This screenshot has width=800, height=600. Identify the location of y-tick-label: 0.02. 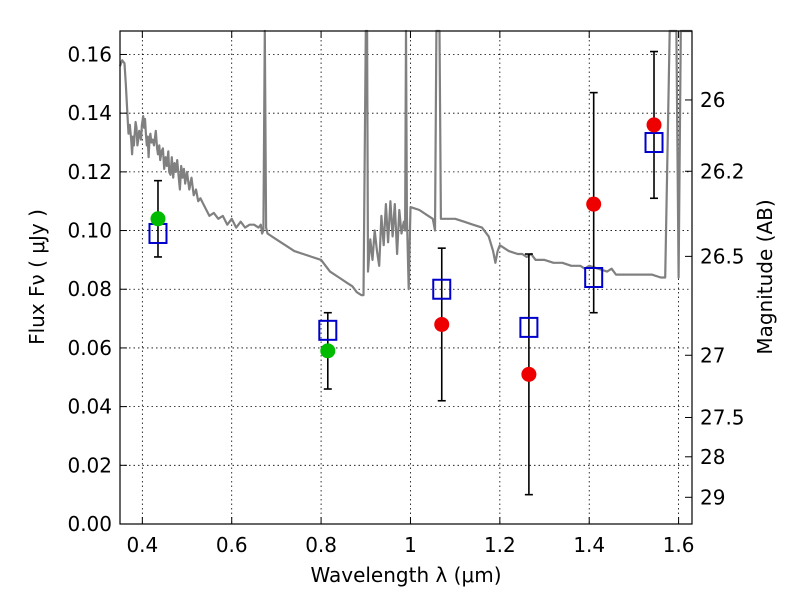
(89, 465).